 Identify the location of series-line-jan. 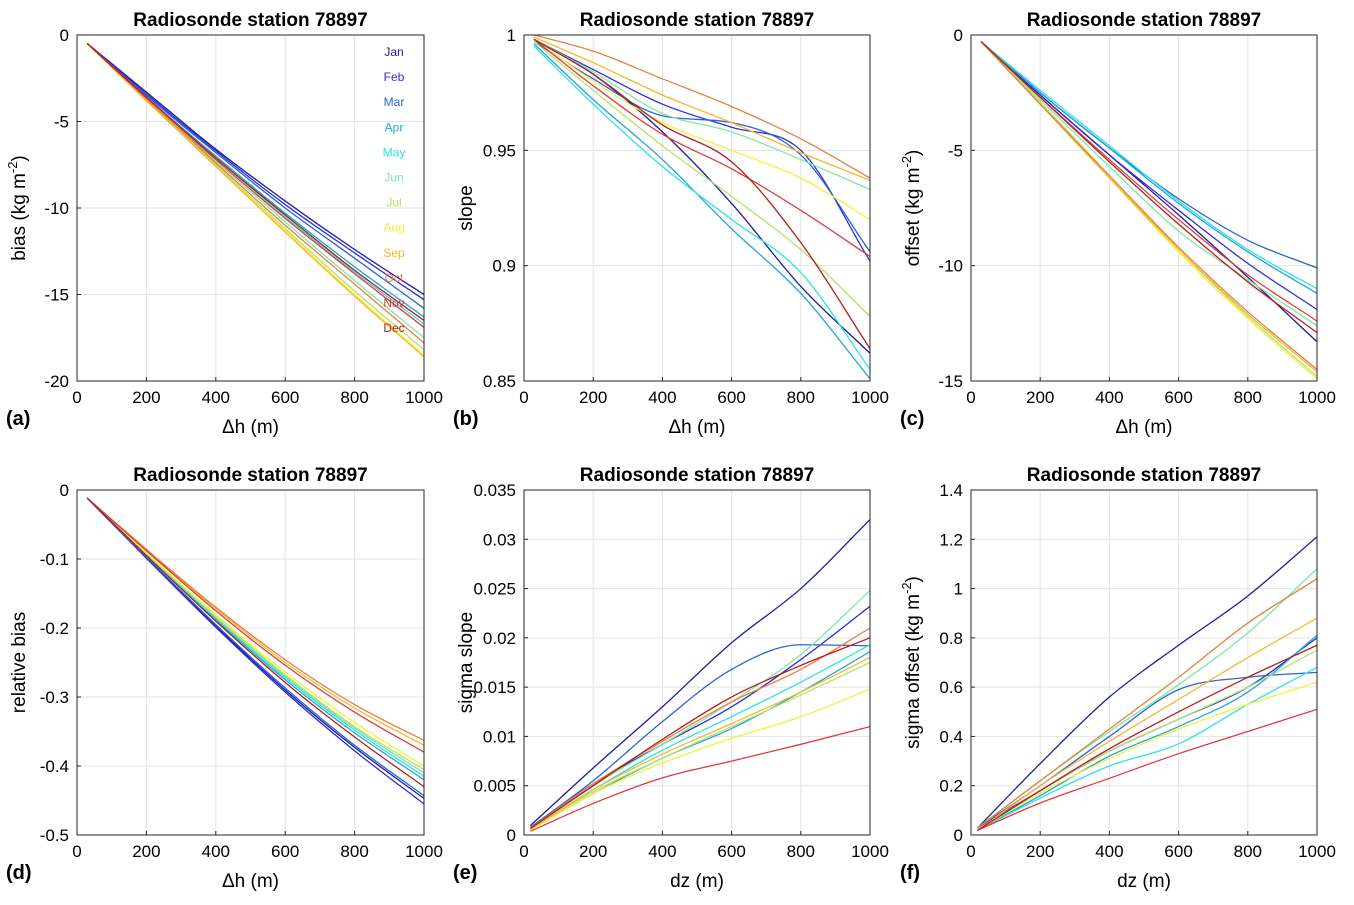
(700, 672).